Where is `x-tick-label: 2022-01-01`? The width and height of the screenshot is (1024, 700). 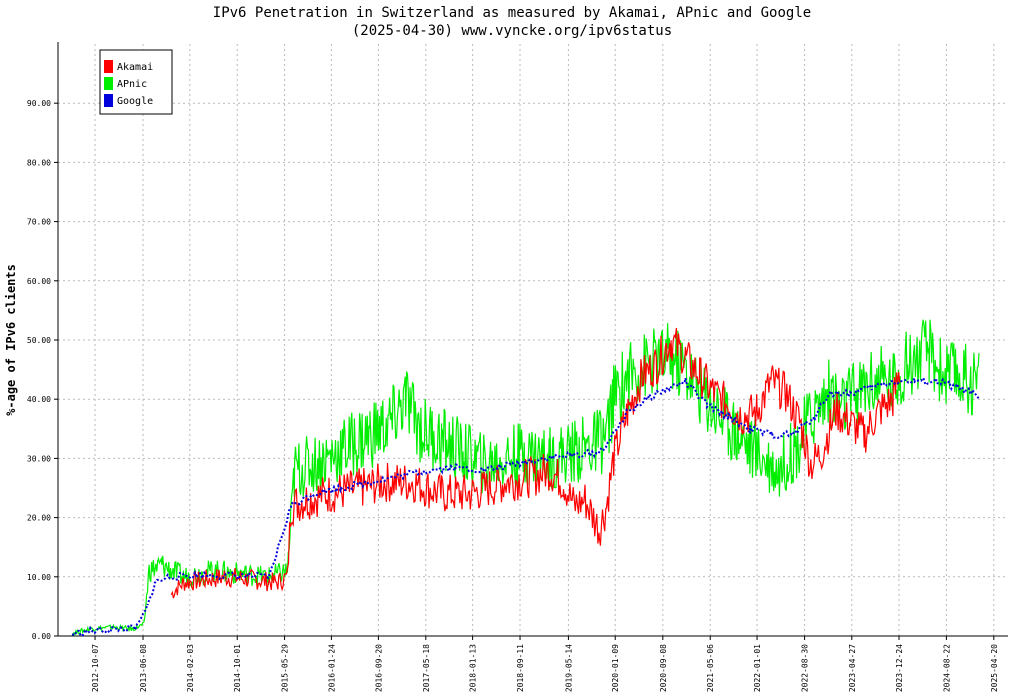
x-tick-label: 2022-01-01 is located at coordinates (757, 668).